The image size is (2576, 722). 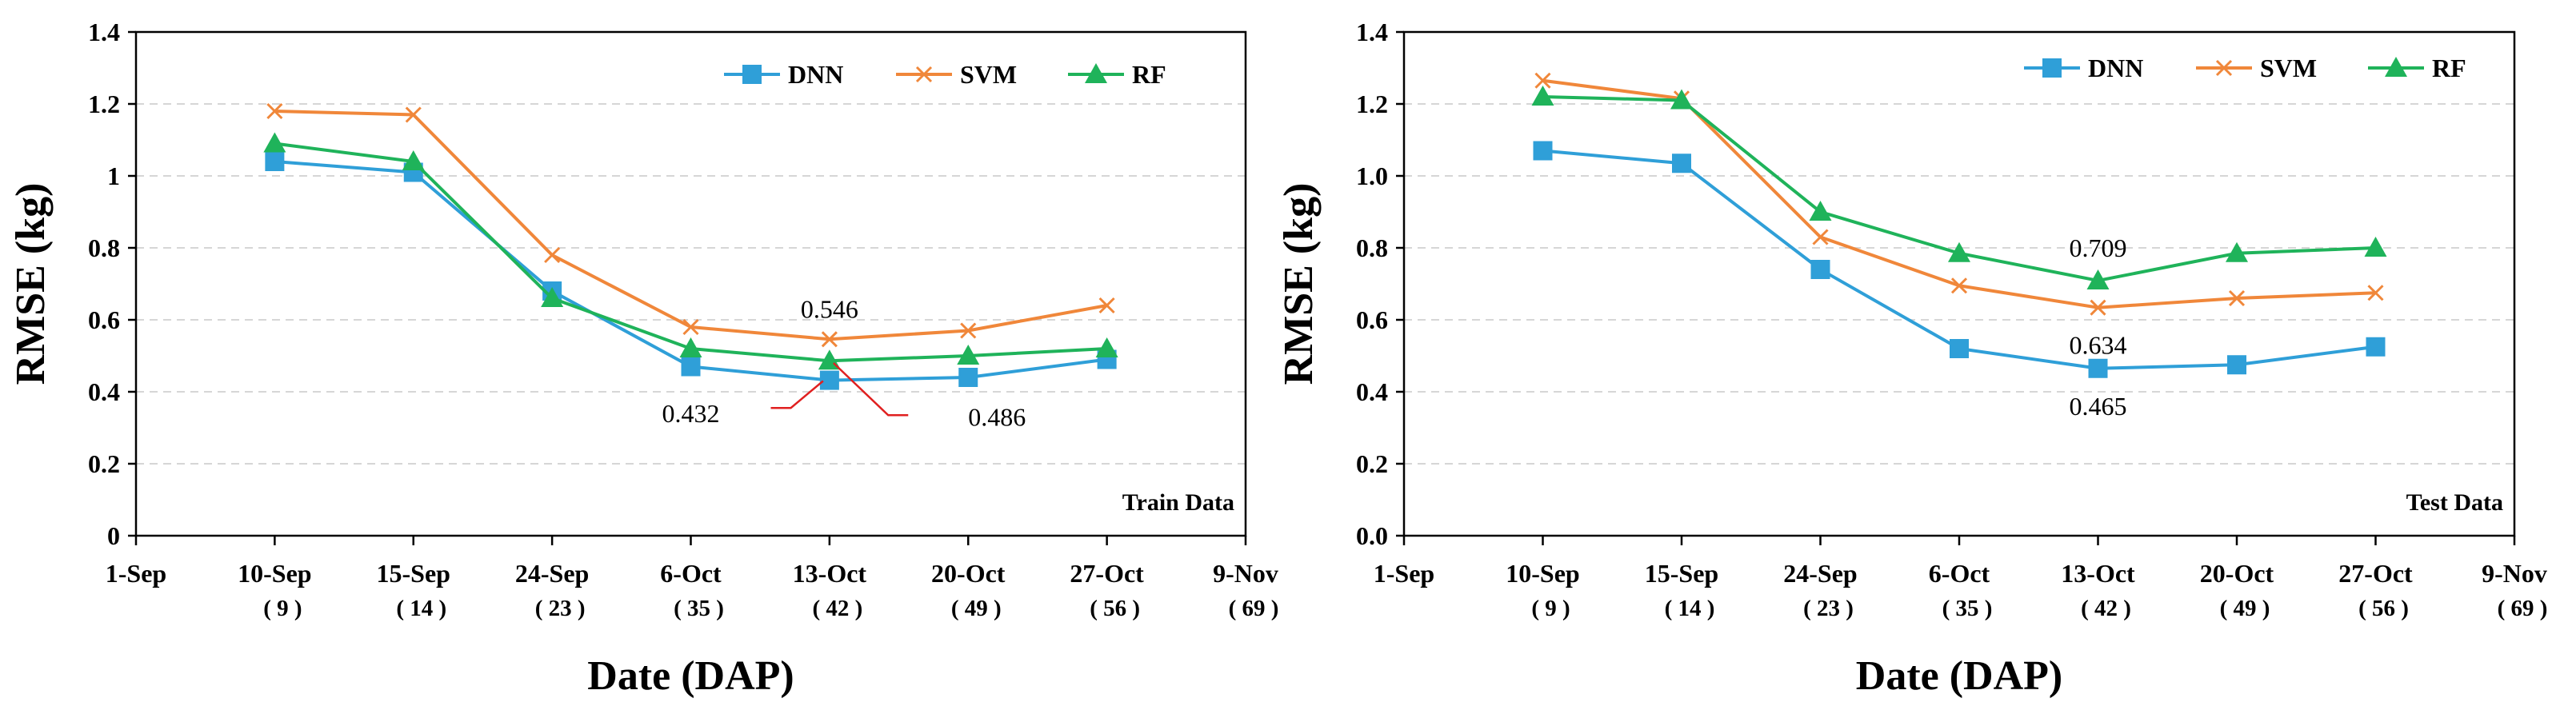 I want to click on y-tick-label: 1.0, so click(x=1372, y=176).